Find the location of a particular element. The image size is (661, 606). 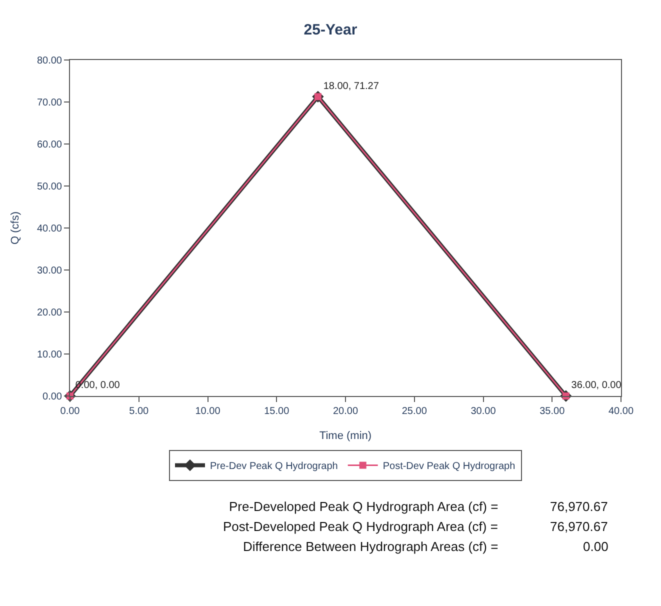

y-tick-label: 0.00 is located at coordinates (52, 397).